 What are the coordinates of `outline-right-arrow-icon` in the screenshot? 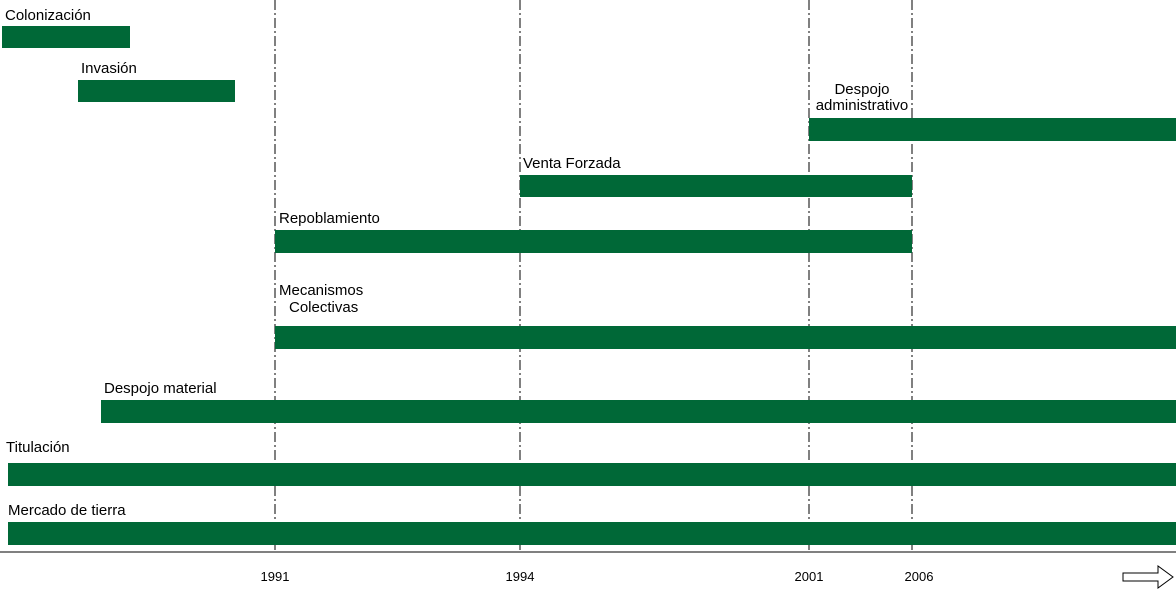 It's located at (1148, 577).